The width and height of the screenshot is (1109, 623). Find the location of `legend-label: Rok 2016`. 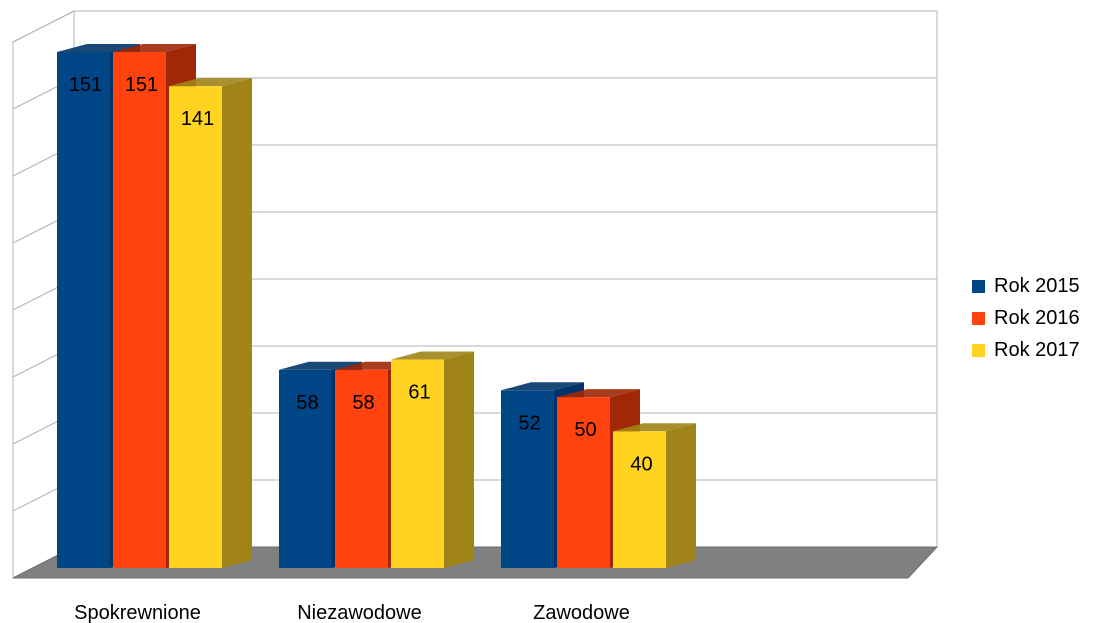

legend-label: Rok 2016 is located at coordinates (1037, 317).